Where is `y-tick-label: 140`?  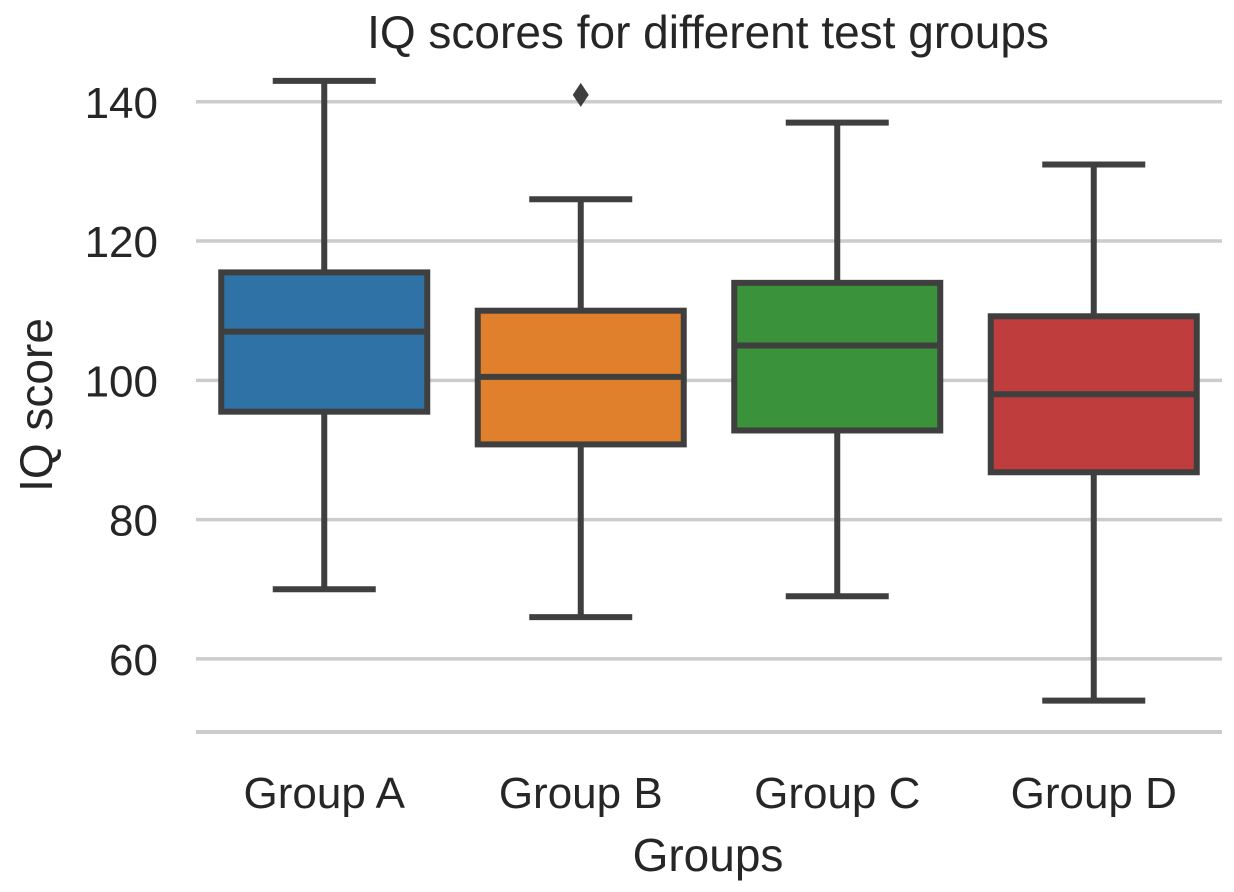 y-tick-label: 140 is located at coordinates (121, 103).